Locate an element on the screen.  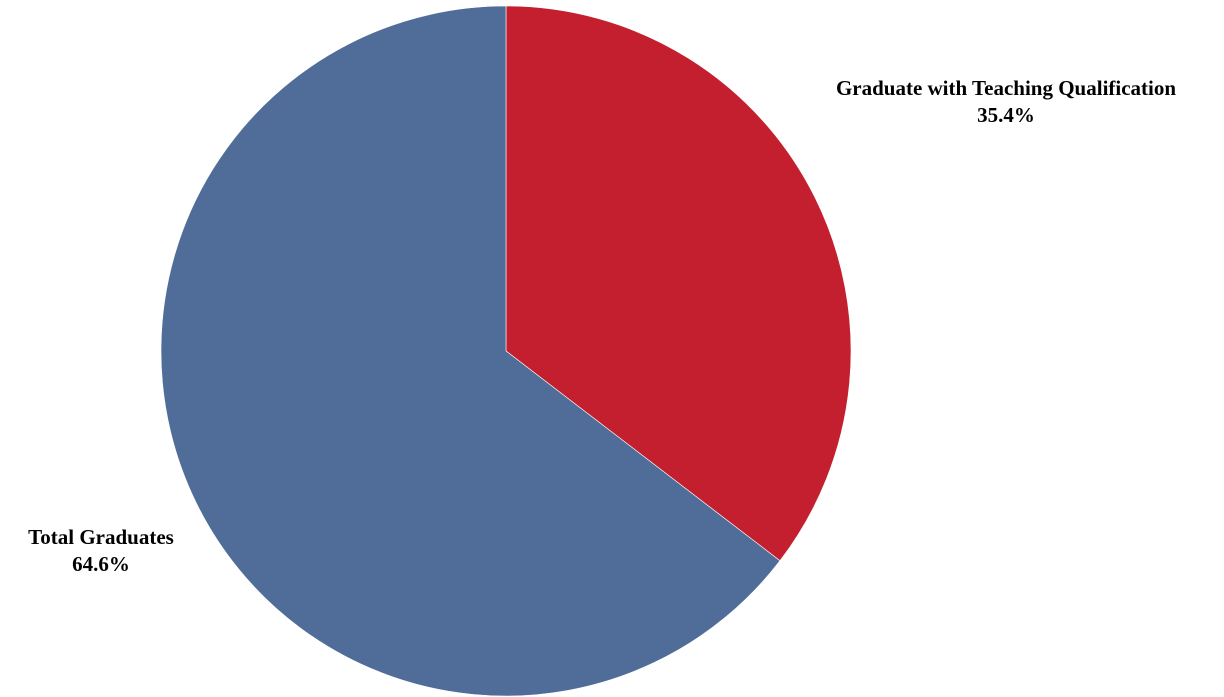
slice-label-name-1: Graduate with Teaching Qualification is located at coordinates (1006, 88).